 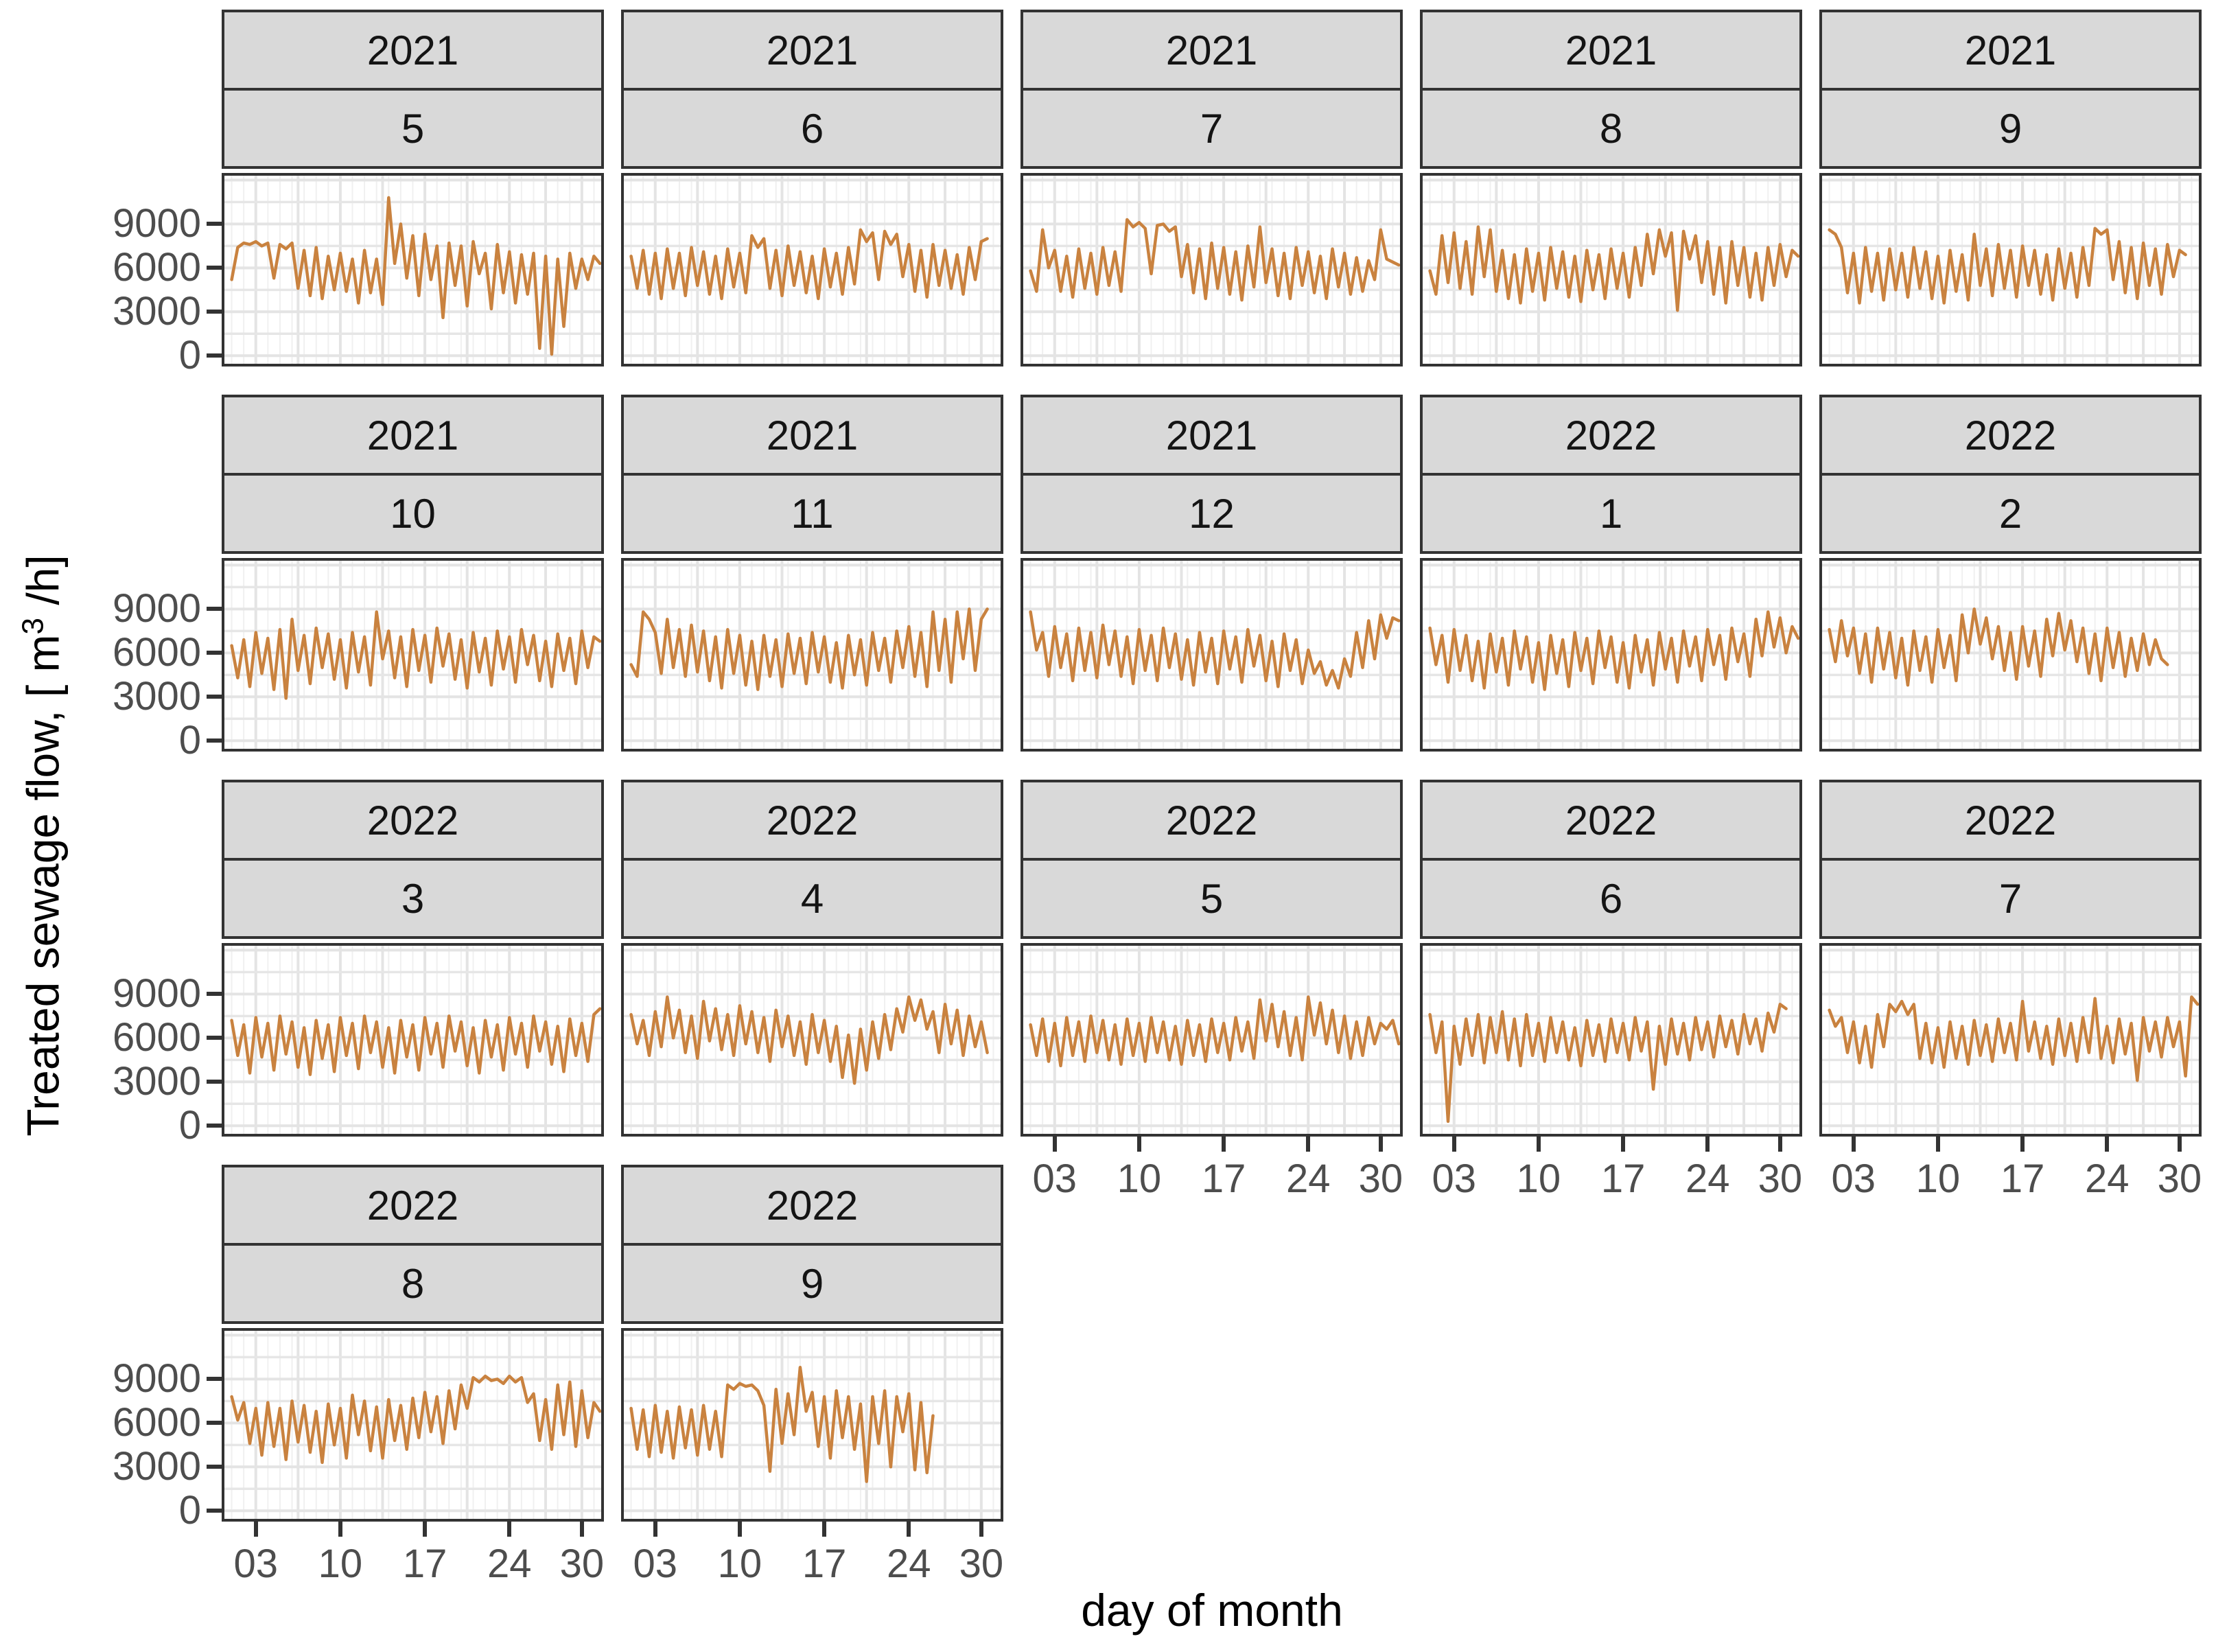 What do you see at coordinates (33, 626) in the screenshot?
I see `y-axis-title-superscript: 3` at bounding box center [33, 626].